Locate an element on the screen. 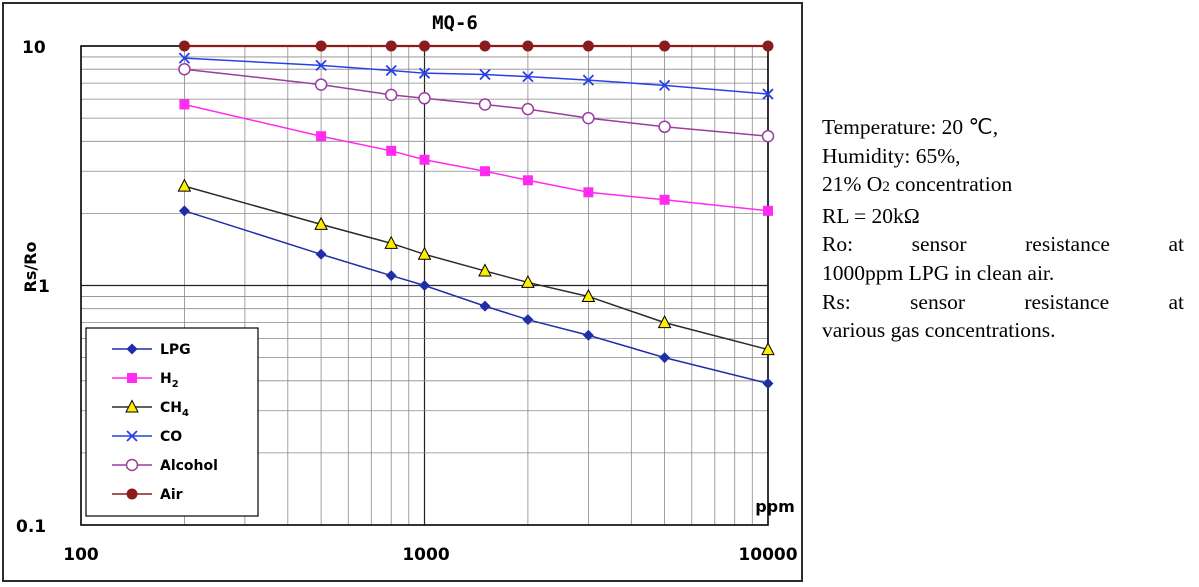 The image size is (1199, 587). series-alcohol is located at coordinates (476, 102).